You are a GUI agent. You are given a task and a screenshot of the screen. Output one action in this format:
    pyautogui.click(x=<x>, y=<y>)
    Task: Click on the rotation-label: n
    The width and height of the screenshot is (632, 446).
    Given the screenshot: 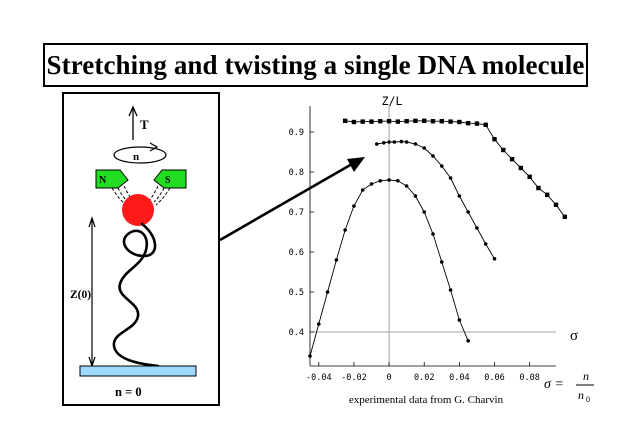 What is the action you would take?
    pyautogui.click(x=136, y=157)
    